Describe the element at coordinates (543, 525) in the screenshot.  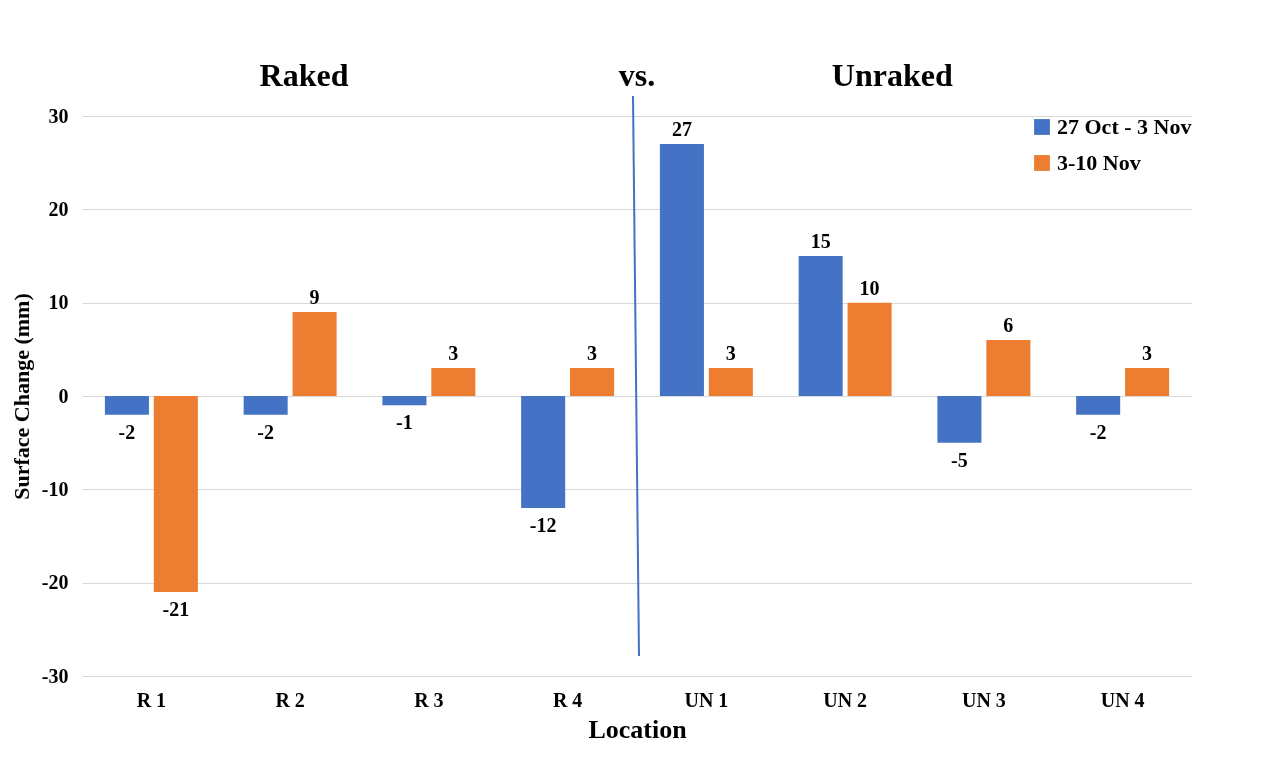
I see `data-label: -12` at that location.